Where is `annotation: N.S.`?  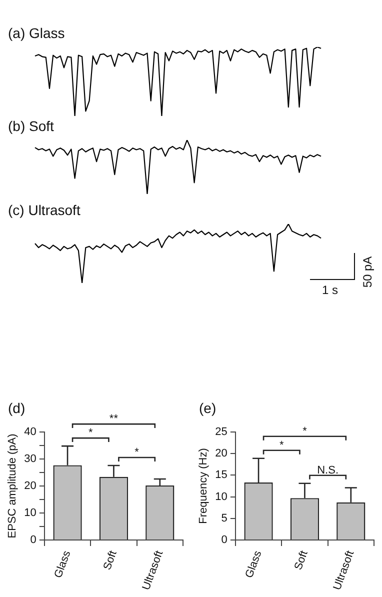
annotation: N.S. is located at coordinates (328, 470).